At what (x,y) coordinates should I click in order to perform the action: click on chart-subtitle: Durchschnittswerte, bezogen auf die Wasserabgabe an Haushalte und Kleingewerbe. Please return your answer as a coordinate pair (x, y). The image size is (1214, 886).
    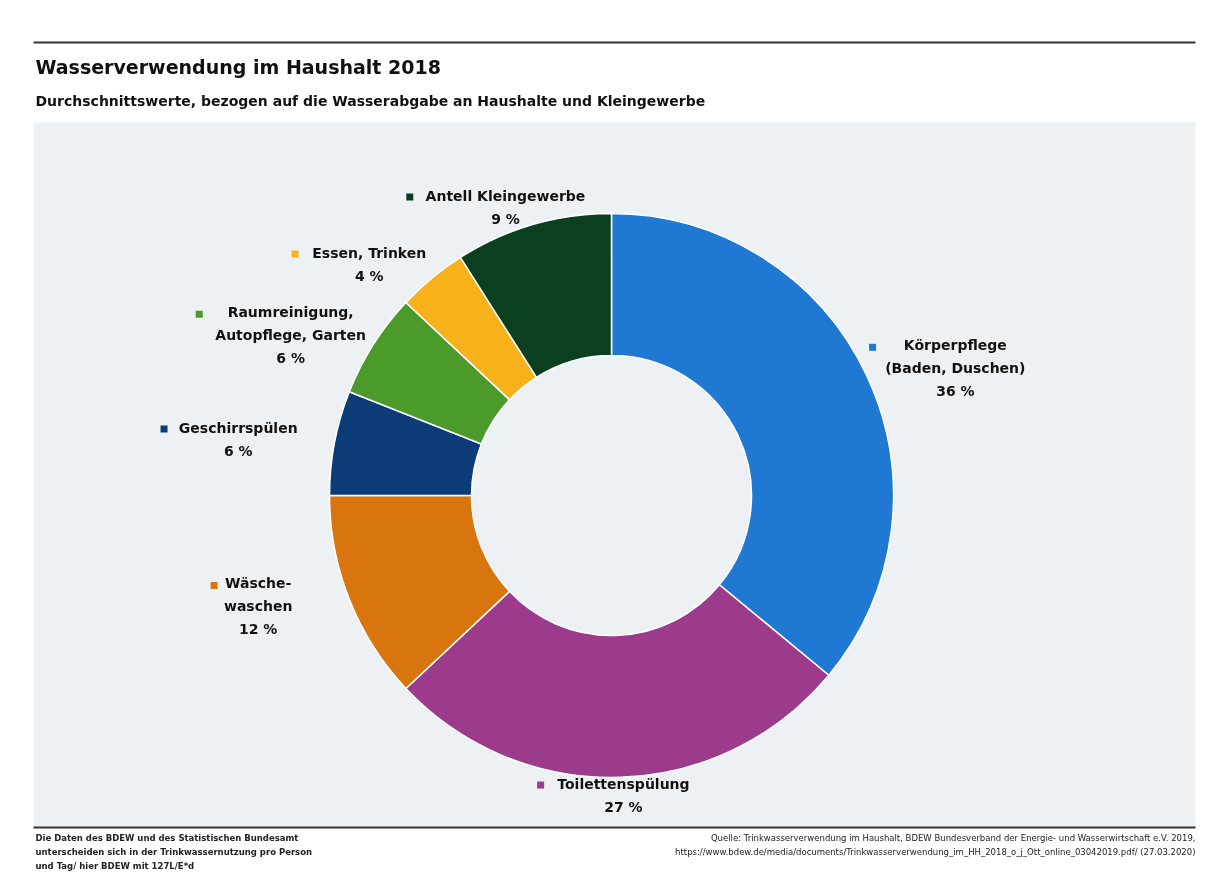
    Looking at the image, I should click on (370, 100).